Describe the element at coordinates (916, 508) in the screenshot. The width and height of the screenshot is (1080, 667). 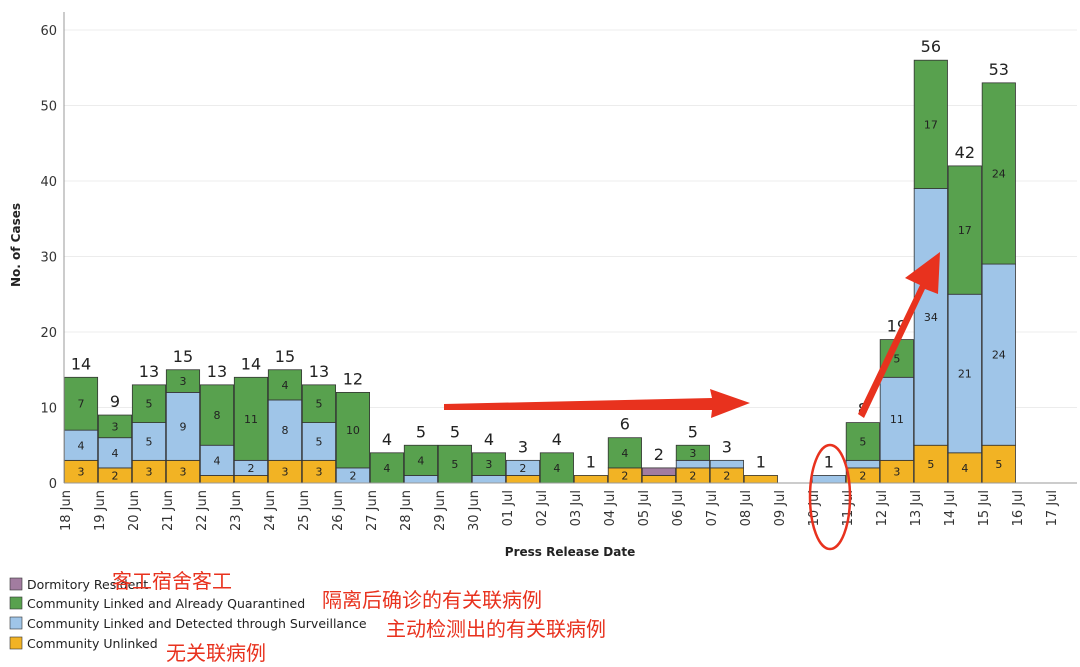
I see `x-tick-label: 13 Jul` at that location.